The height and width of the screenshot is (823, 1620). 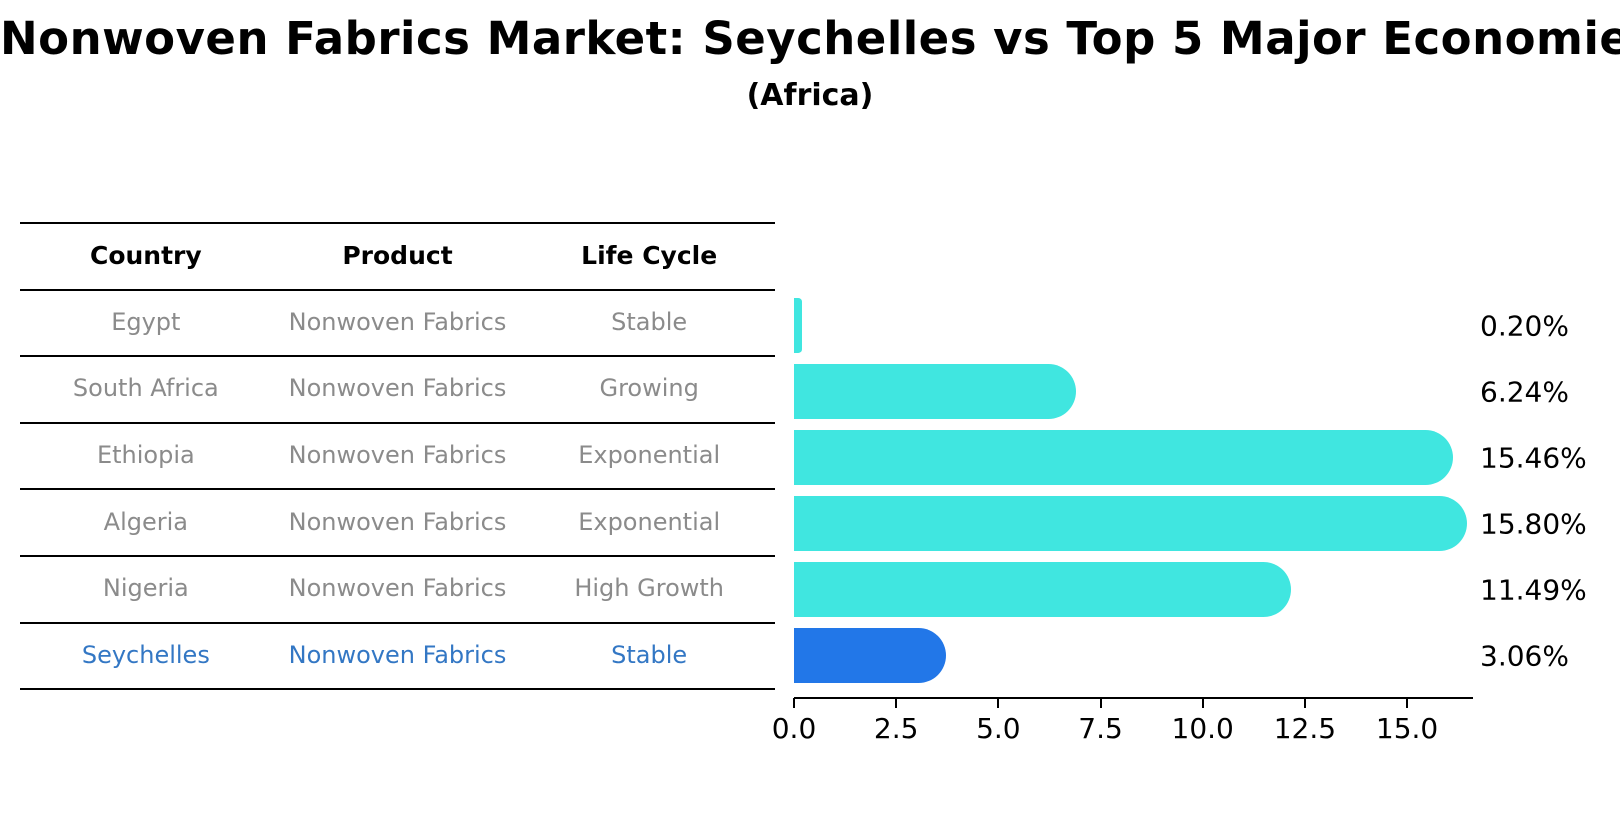 I want to click on x-tick-label: 10.0, so click(x=1202, y=728).